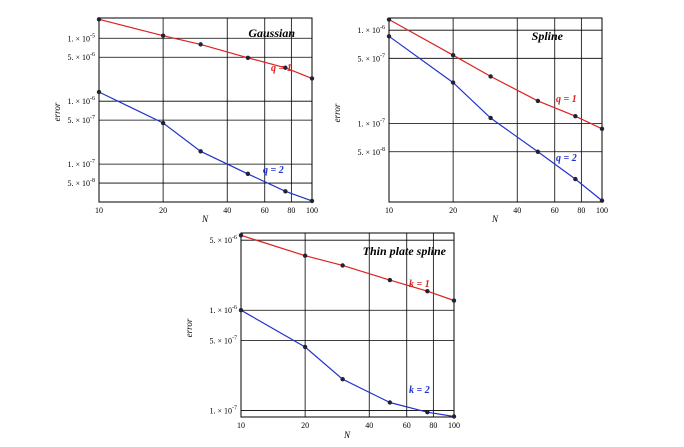 The height and width of the screenshot is (447, 684). Describe the element at coordinates (548, 36) in the screenshot. I see `panel-title: Spline` at that location.